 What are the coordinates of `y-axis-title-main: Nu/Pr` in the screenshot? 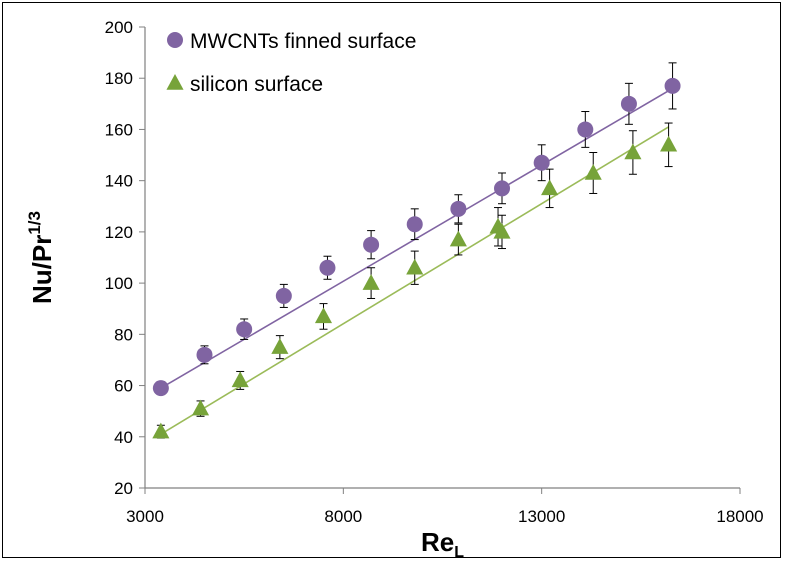 It's located at (42, 269).